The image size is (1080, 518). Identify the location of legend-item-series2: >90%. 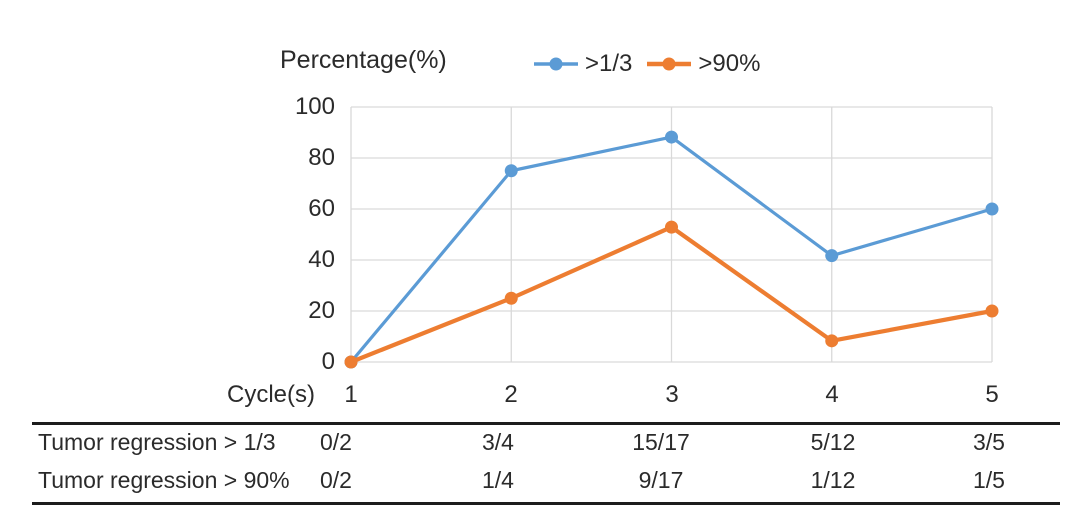
(703, 64).